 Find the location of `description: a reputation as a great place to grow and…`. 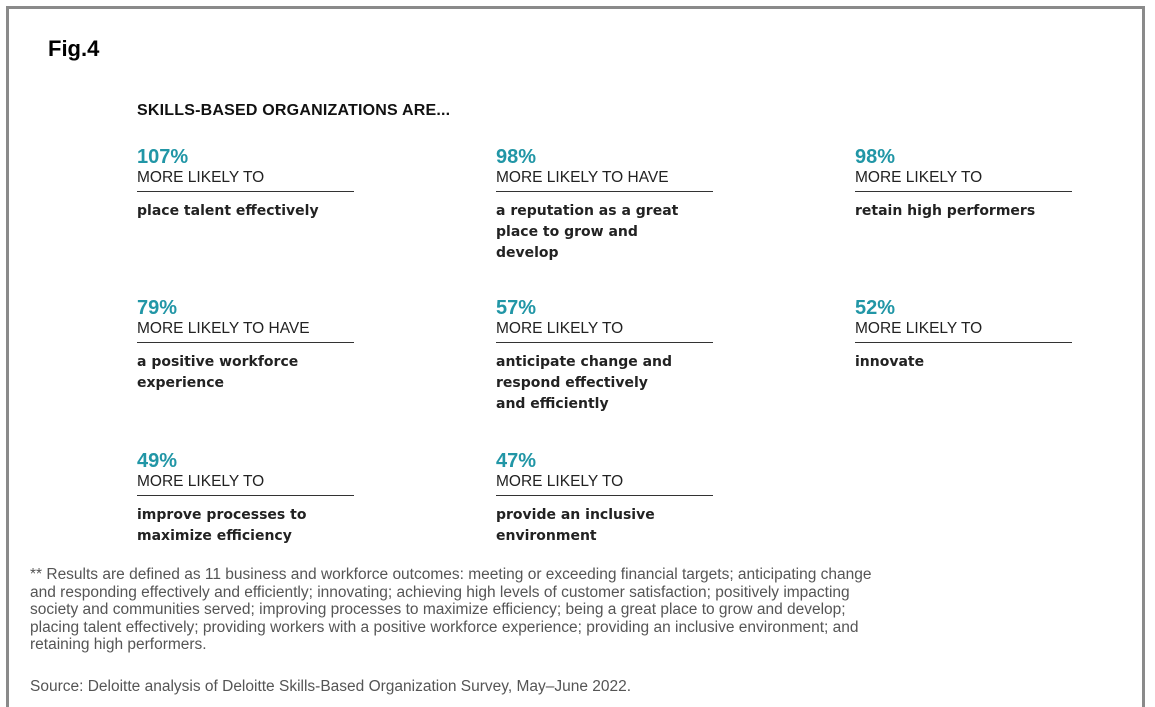

description: a reputation as a great place to grow and… is located at coordinates (604, 232).